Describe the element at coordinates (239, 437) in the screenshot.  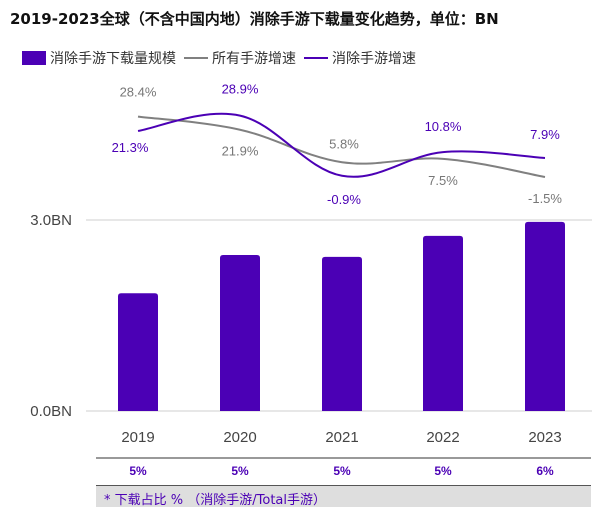
I see `x-tick-label: 2020` at that location.